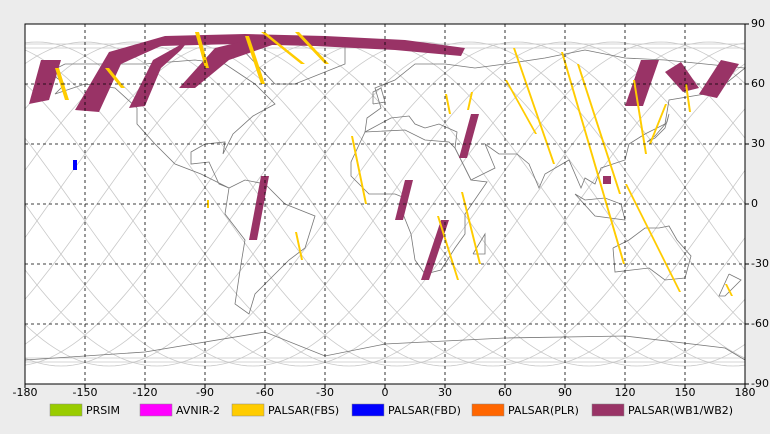  Describe the element at coordinates (445, 392) in the screenshot. I see `x-tick-label: 30` at that location.